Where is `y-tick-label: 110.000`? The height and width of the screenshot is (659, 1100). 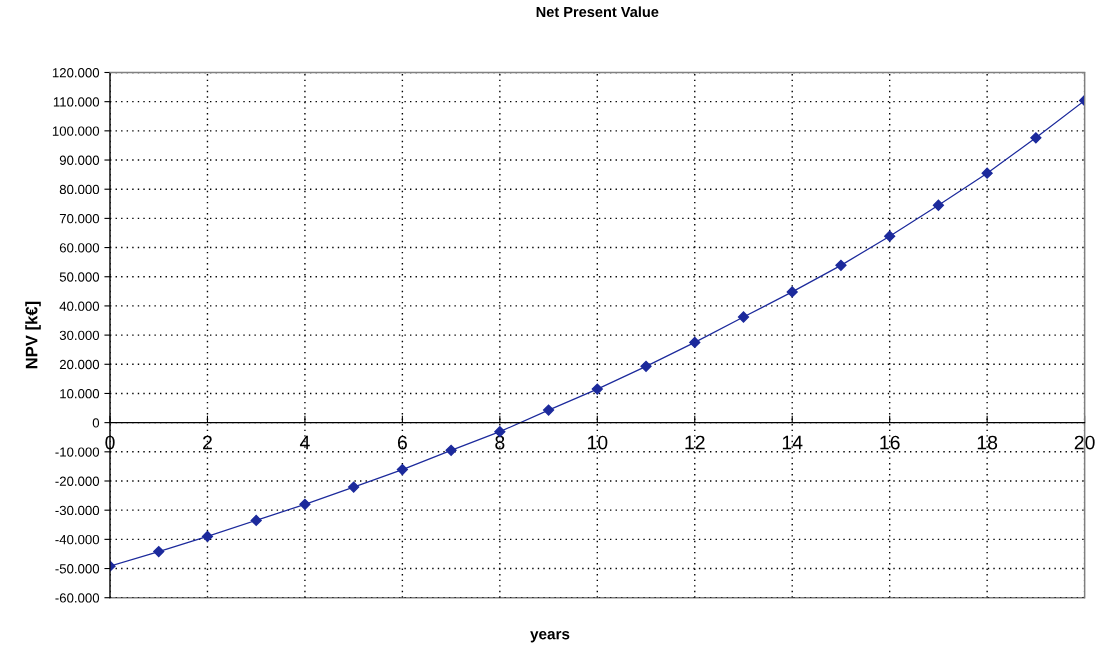 y-tick-label: 110.000 is located at coordinates (76, 102).